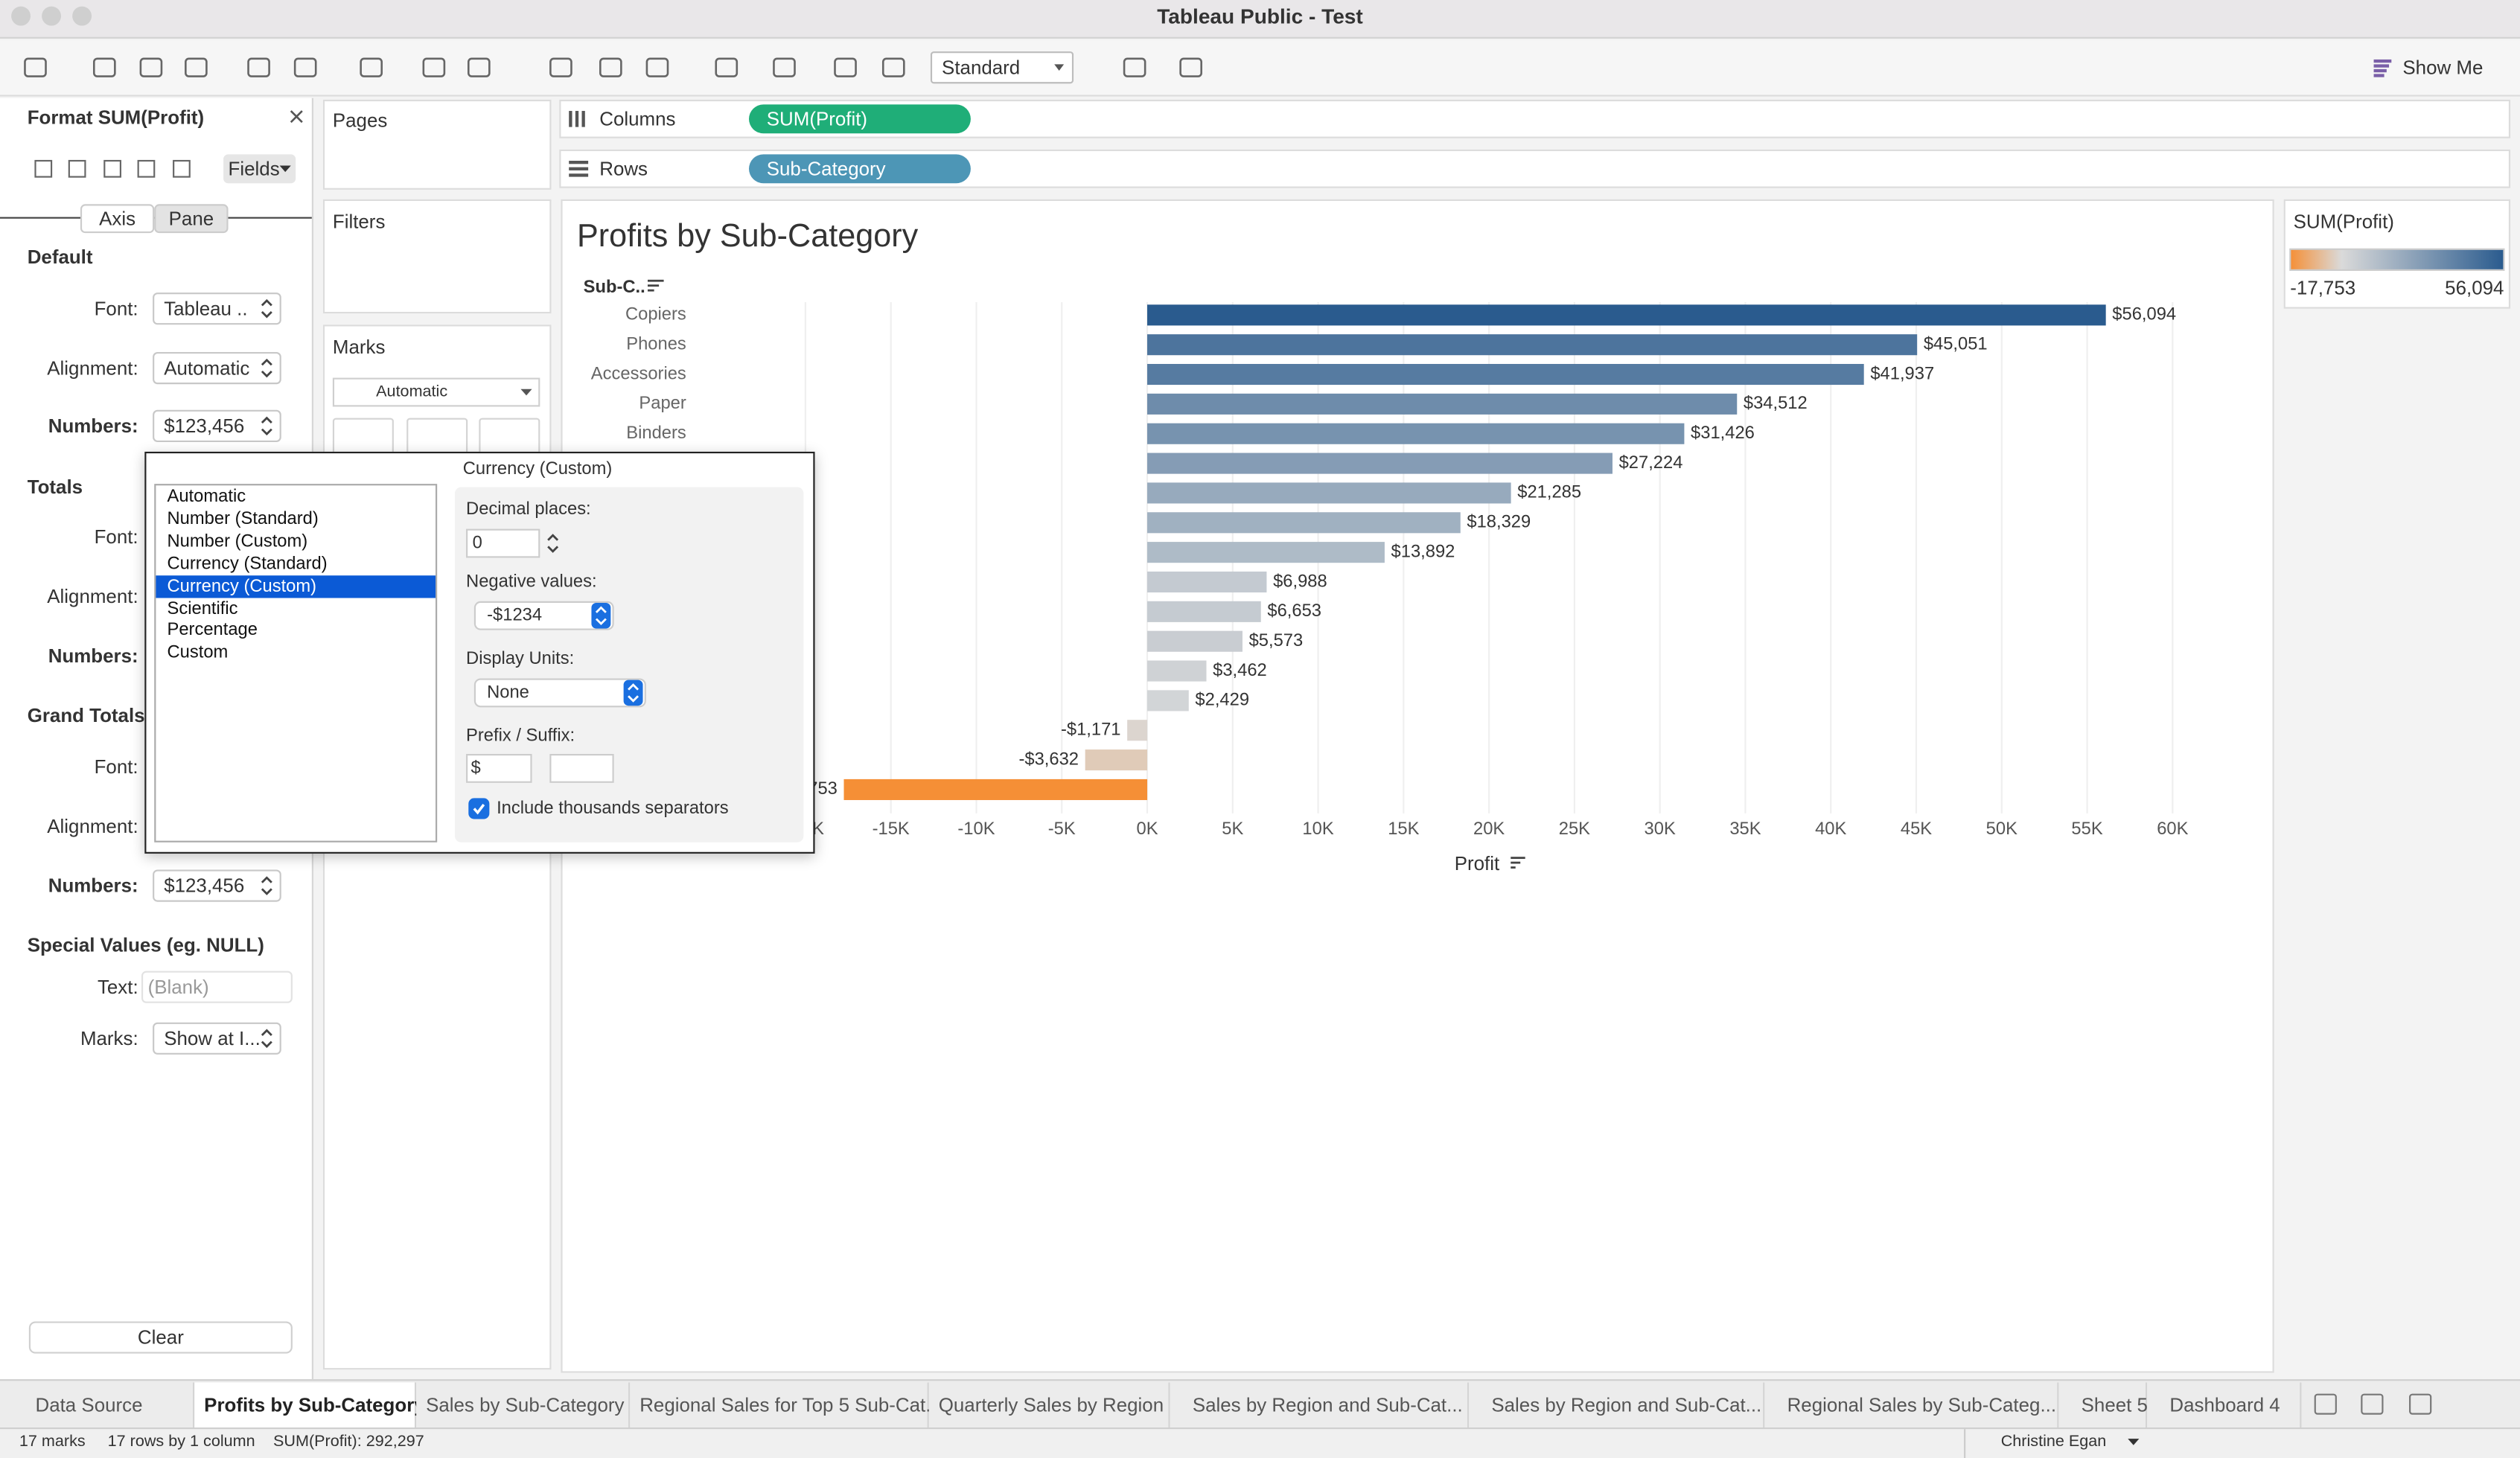 Image resolution: width=2520 pixels, height=1458 pixels. I want to click on fit-dropdown, so click(1002, 67).